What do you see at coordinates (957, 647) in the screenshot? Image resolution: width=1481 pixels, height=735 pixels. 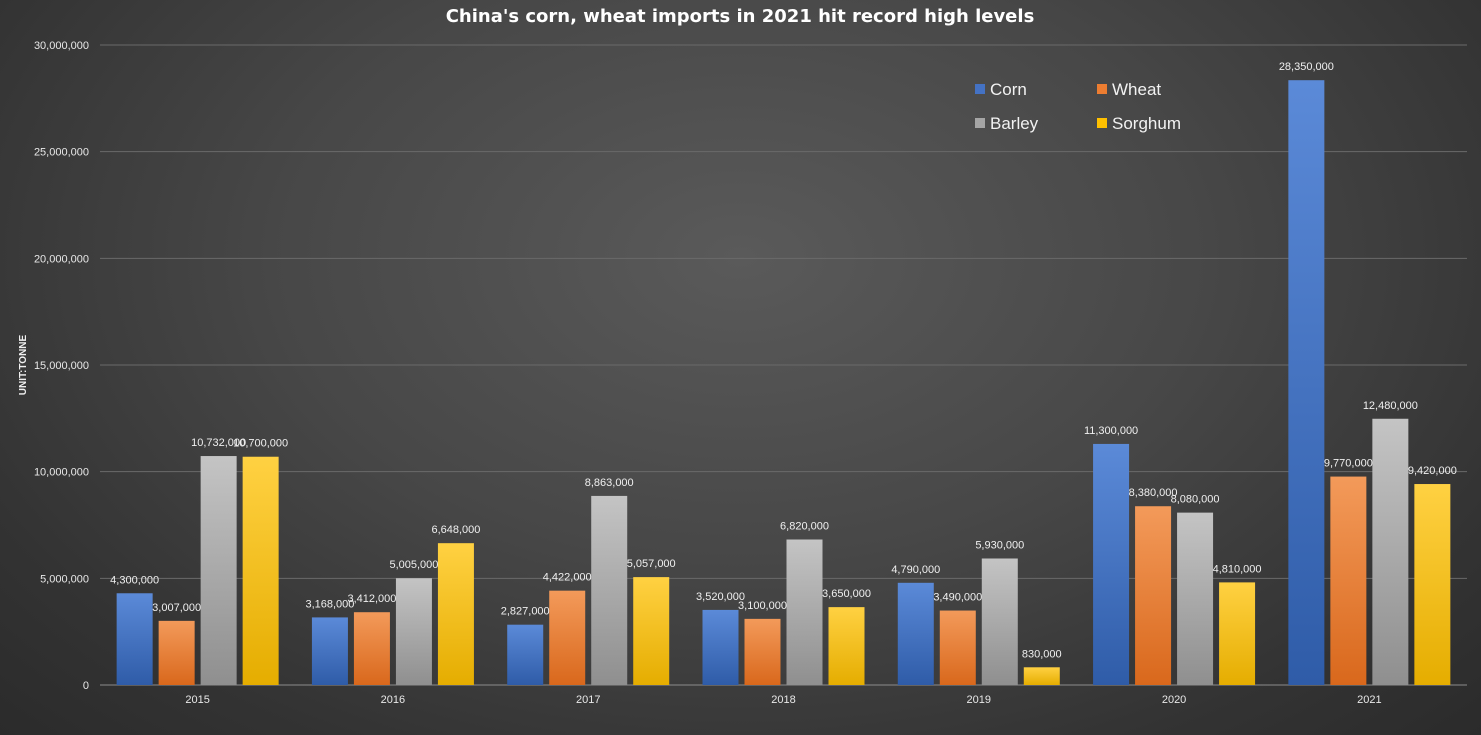 I see `bar-wheat-2019` at bounding box center [957, 647].